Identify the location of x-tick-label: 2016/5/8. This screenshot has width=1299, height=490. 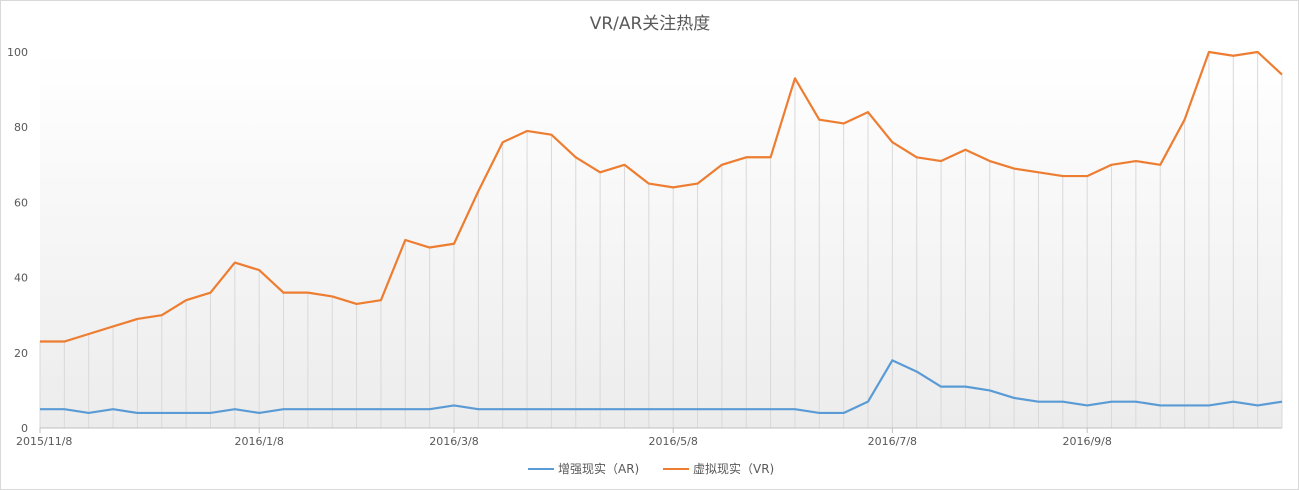
(672, 441).